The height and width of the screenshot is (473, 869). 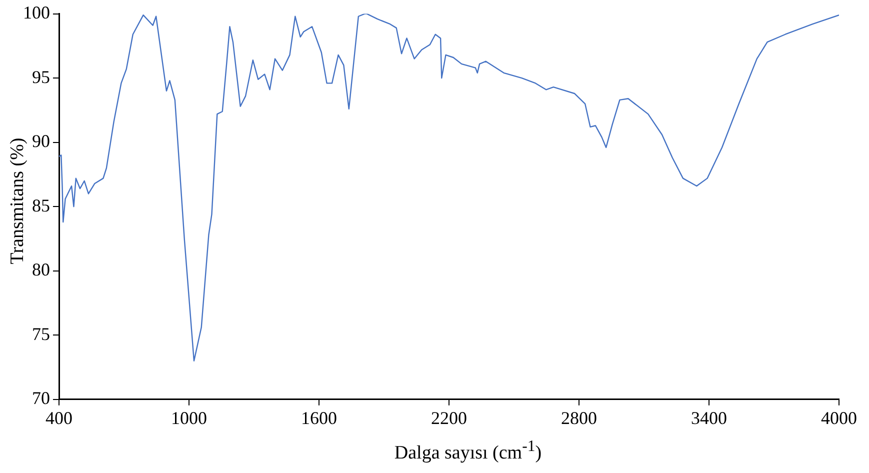 I want to click on x-tick-label: 1600, so click(x=319, y=418).